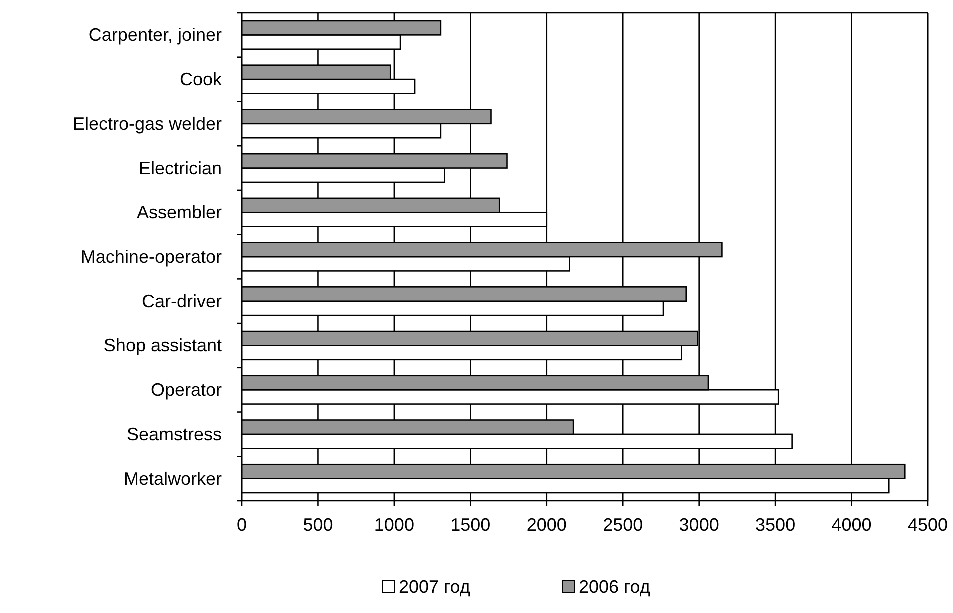 Image resolution: width=953 pixels, height=613 pixels. Describe the element at coordinates (435, 587) in the screenshot. I see `legend-label: 2007 год` at that location.